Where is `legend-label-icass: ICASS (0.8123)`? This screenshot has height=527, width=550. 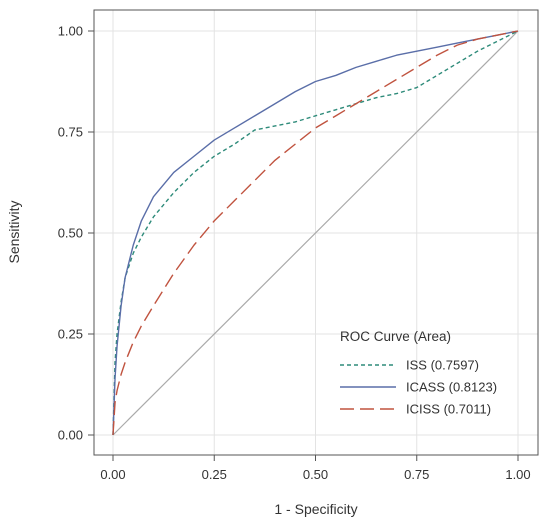 legend-label-icass: ICASS (0.8123) is located at coordinates (451, 387).